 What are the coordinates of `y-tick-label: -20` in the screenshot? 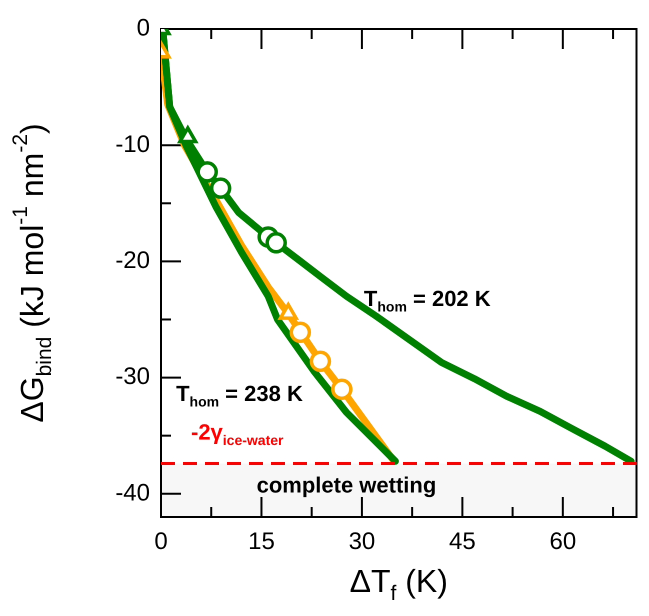 It's located at (132, 260).